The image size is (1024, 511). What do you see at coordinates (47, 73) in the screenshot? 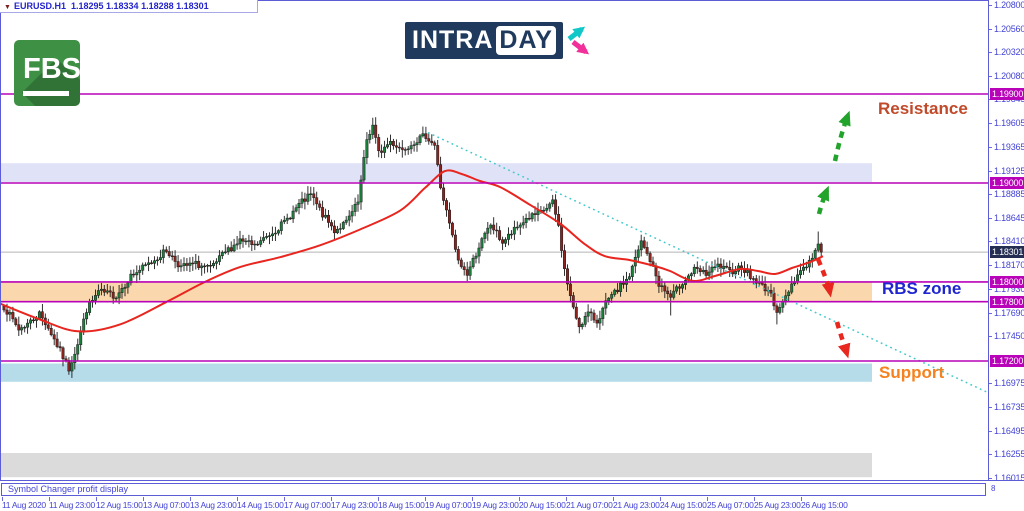
I see `fbs-logo: FBS` at bounding box center [47, 73].